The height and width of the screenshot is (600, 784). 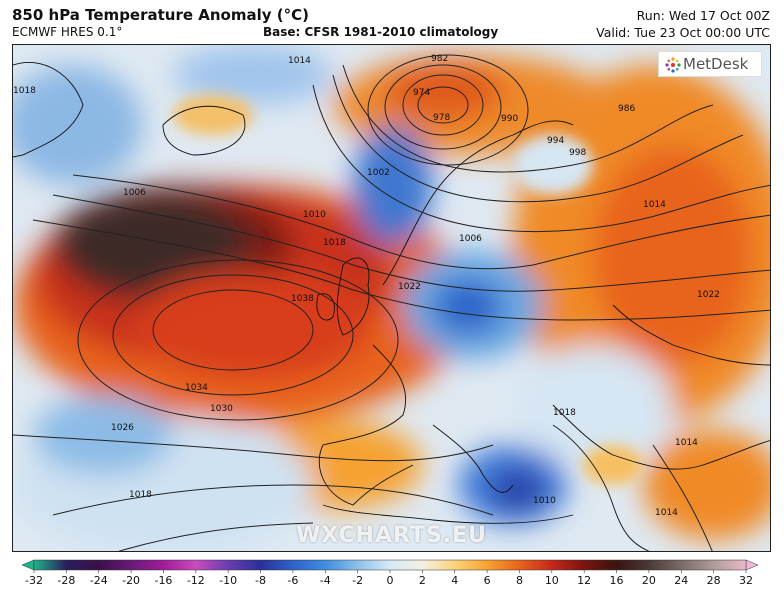 I want to click on france-iberia-coast, so click(x=366, y=425).